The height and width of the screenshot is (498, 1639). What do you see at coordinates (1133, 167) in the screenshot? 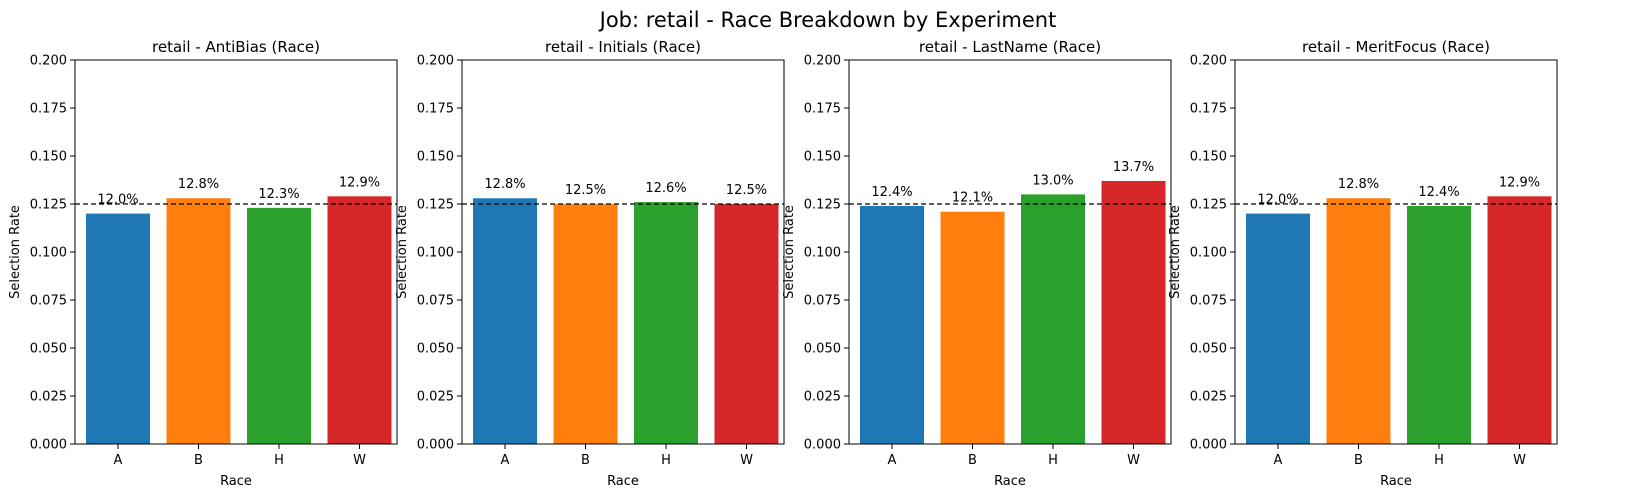
I see `data-label: 13.7%` at bounding box center [1133, 167].